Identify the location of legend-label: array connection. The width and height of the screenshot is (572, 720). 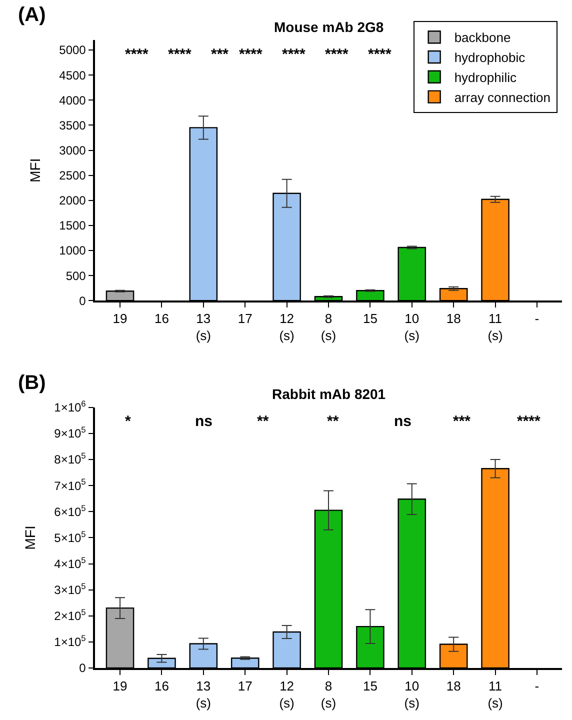
(502, 97).